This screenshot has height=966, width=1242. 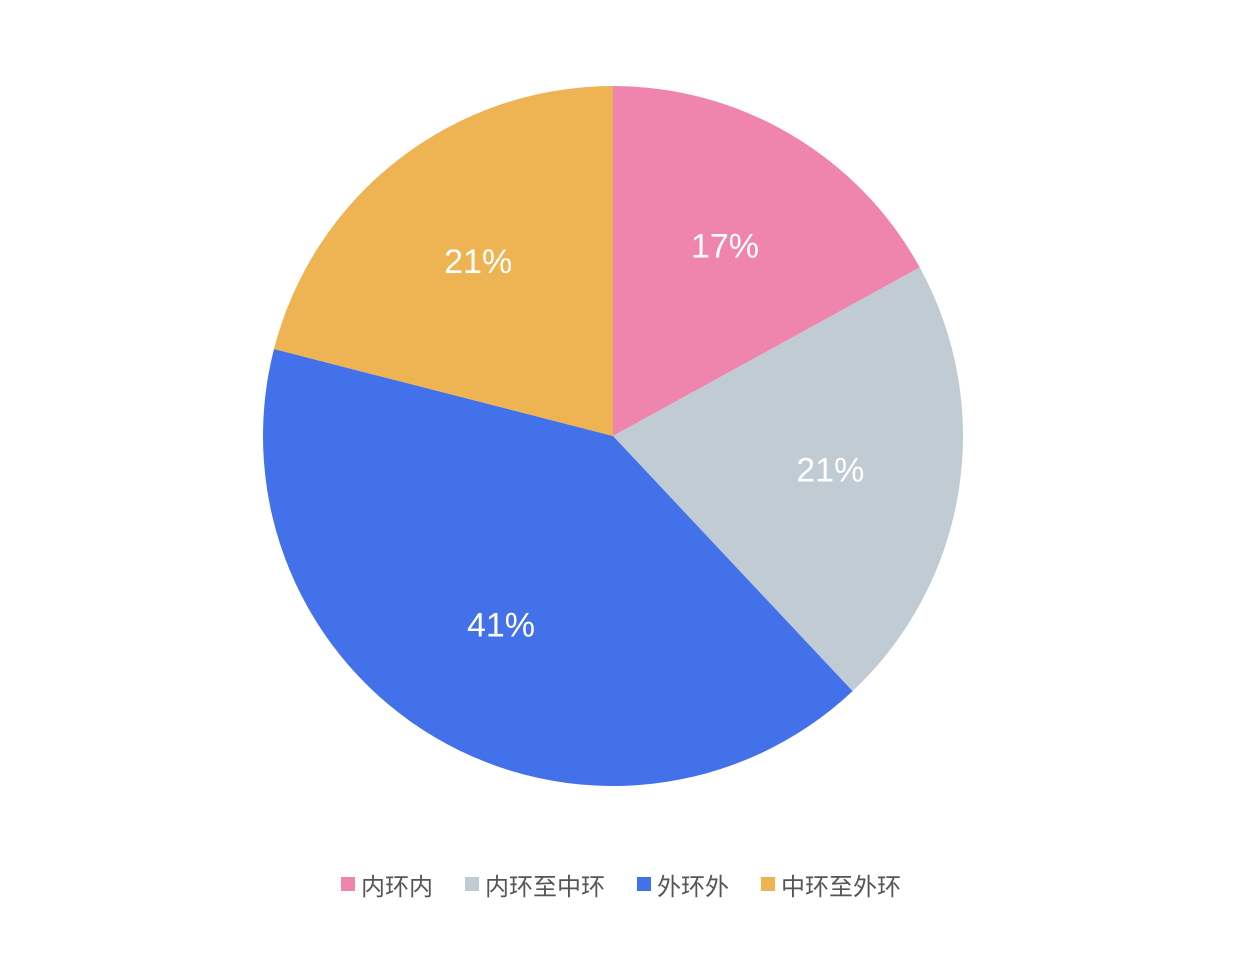 I want to click on legend-label: 中环至外环, so click(x=841, y=886).